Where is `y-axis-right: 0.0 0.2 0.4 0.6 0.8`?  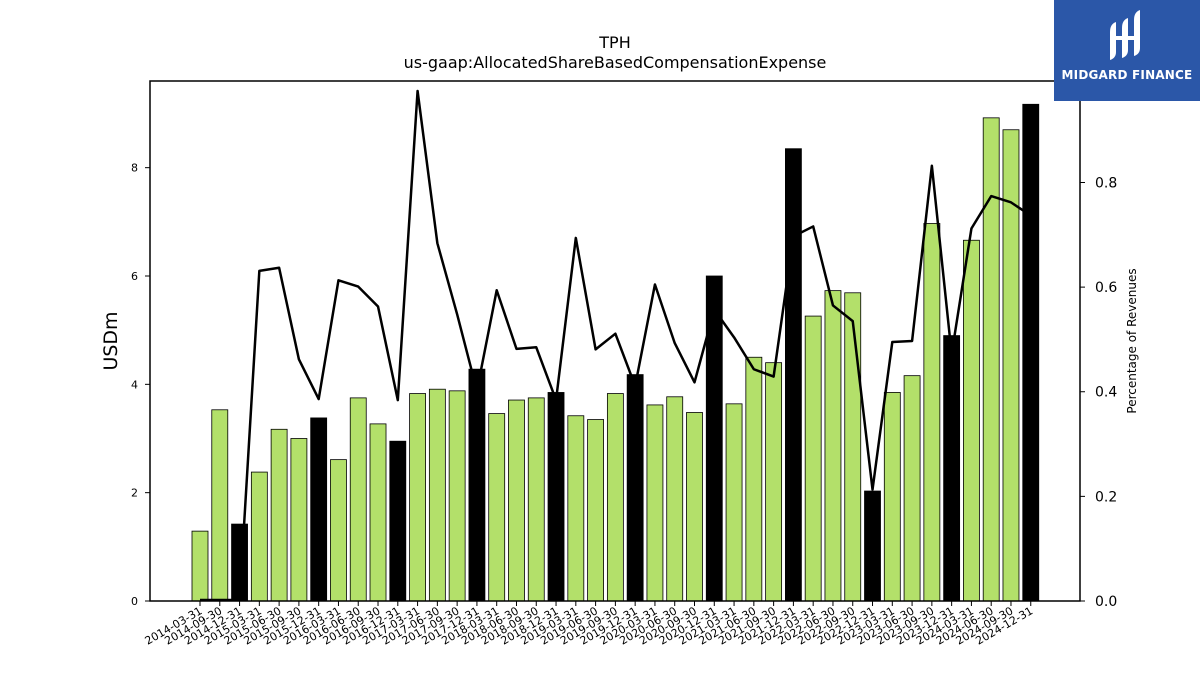
y-axis-right: 0.0 0.2 0.4 0.6 0.8 is located at coordinates (1098, 392).